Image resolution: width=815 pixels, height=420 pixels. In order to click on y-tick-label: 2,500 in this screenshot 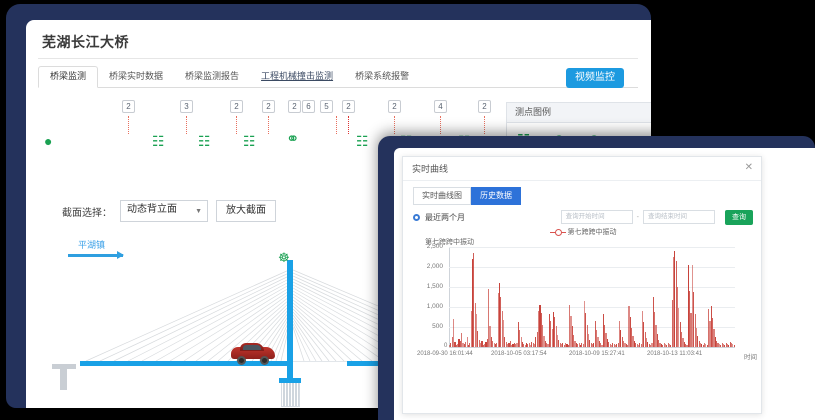, I will do `click(434, 246)`.